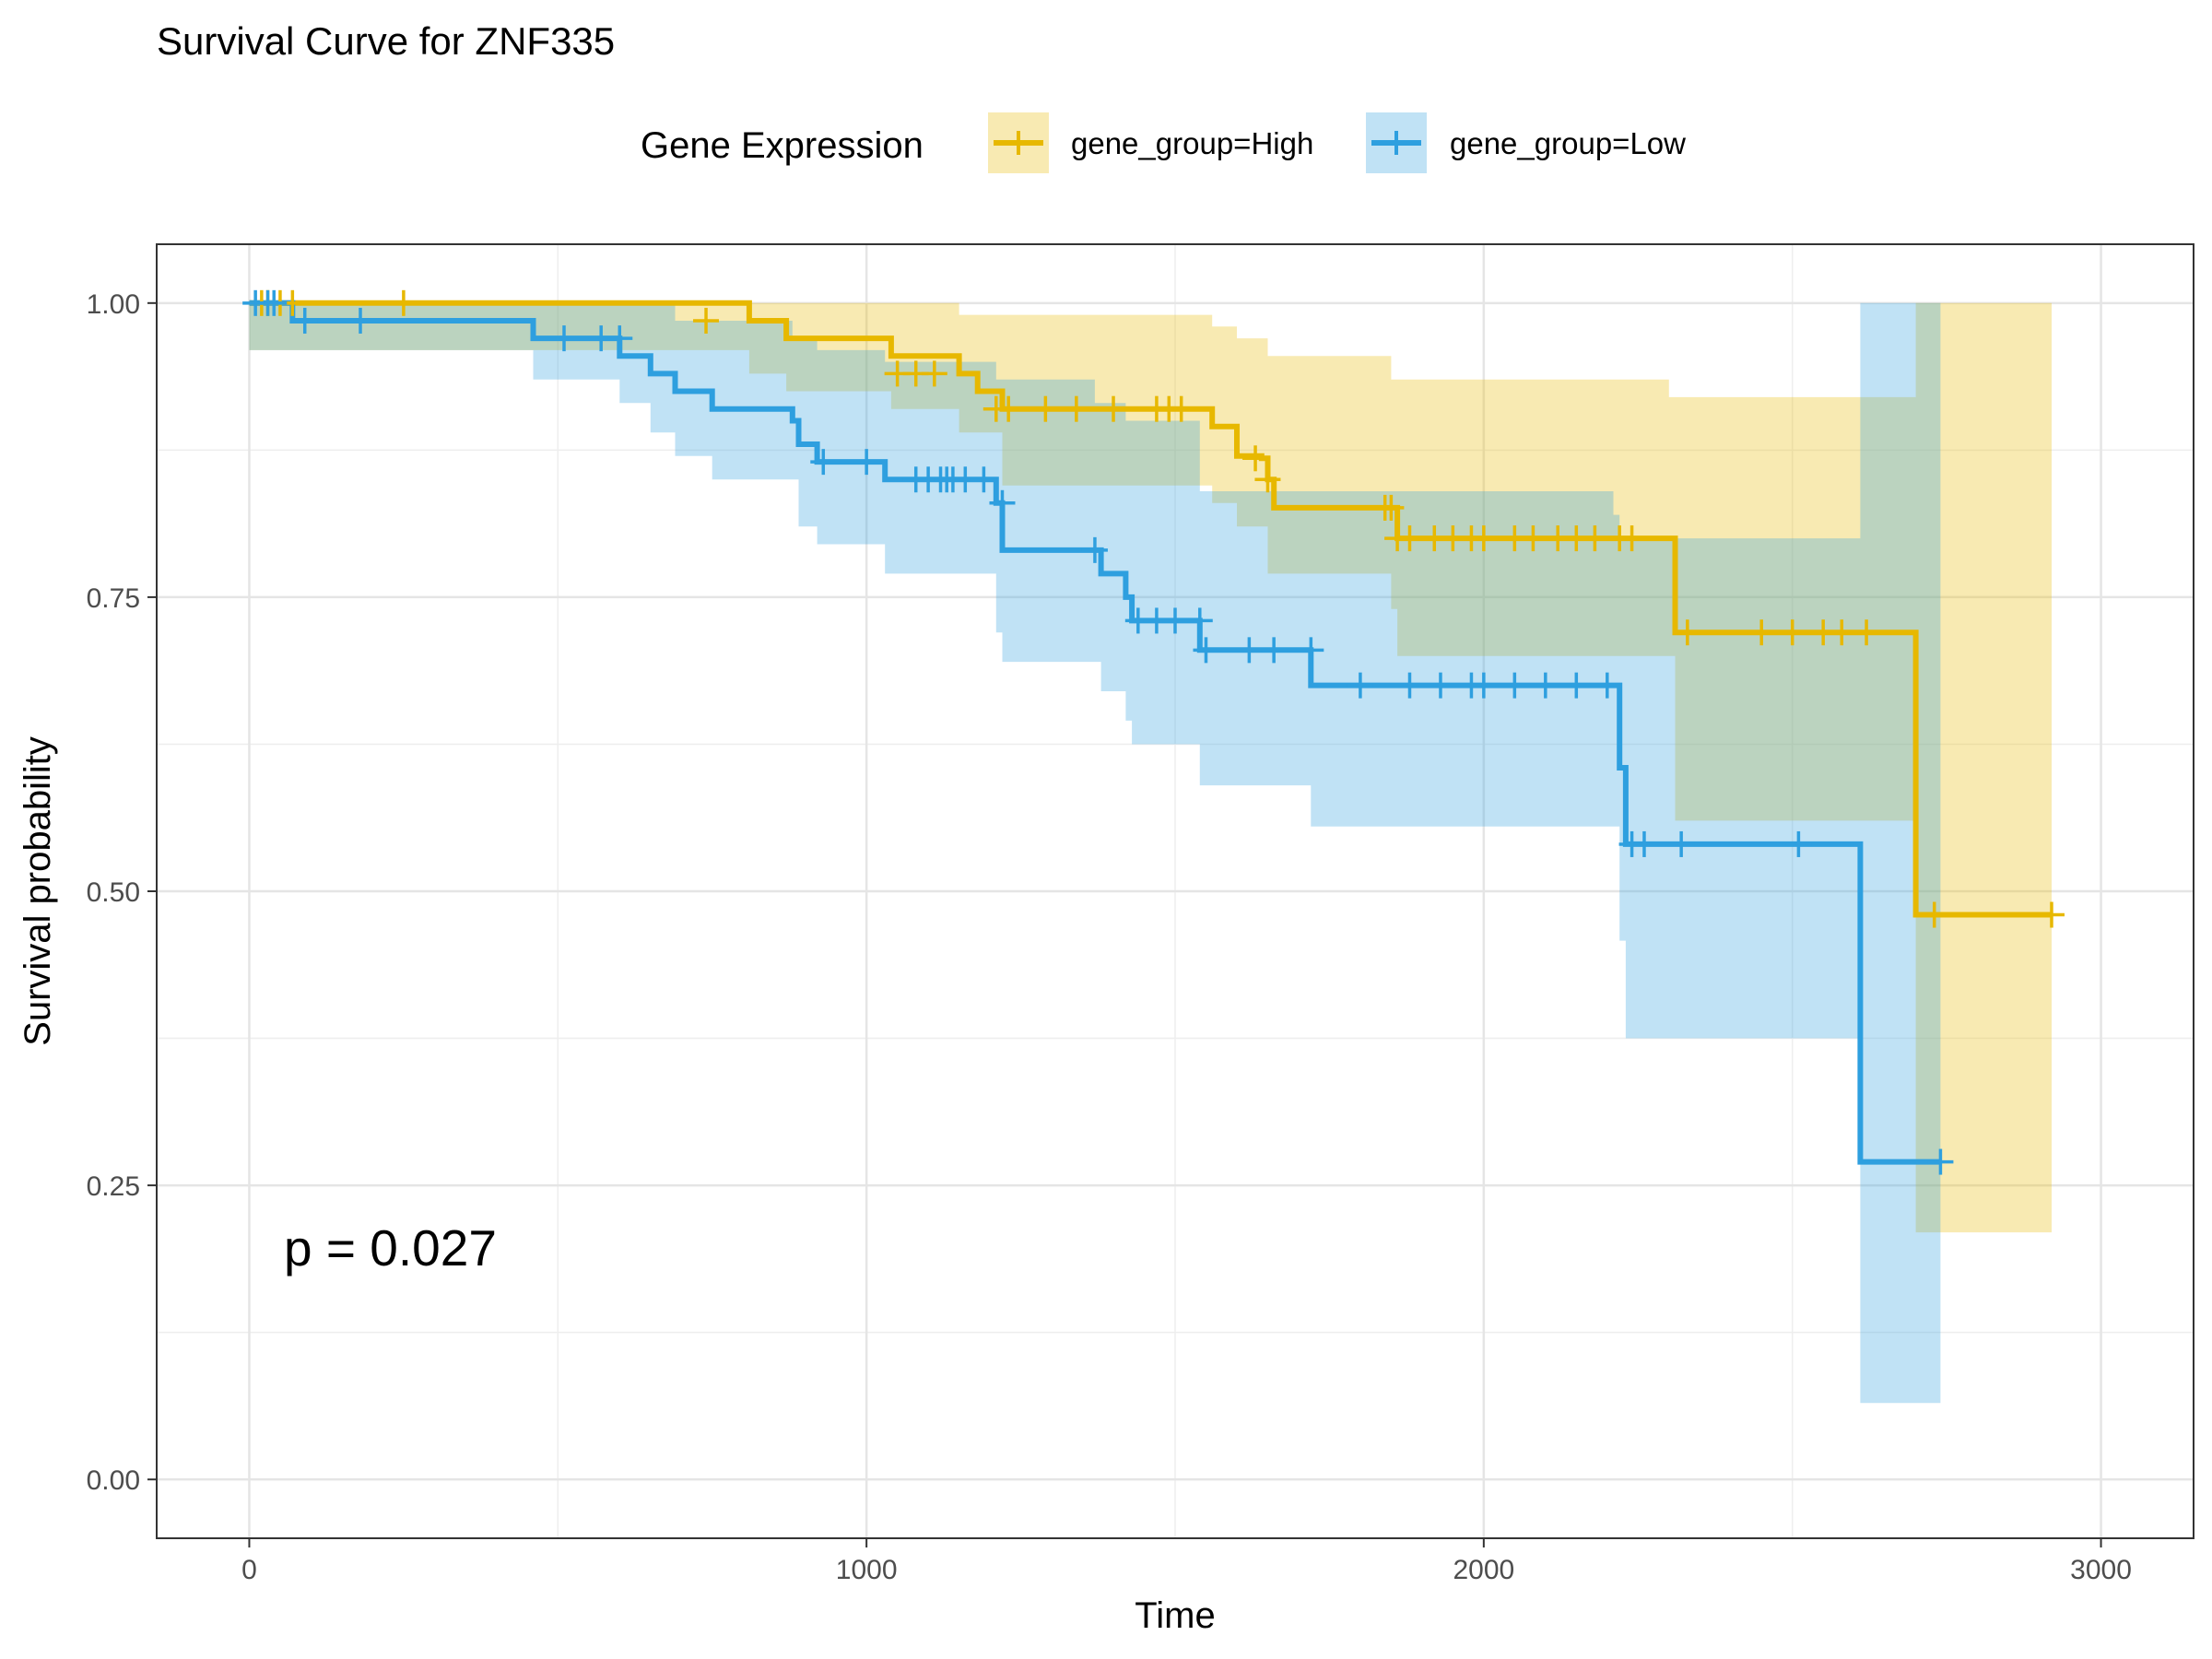  I want to click on x-tick-label: 3000, so click(2101, 1570).